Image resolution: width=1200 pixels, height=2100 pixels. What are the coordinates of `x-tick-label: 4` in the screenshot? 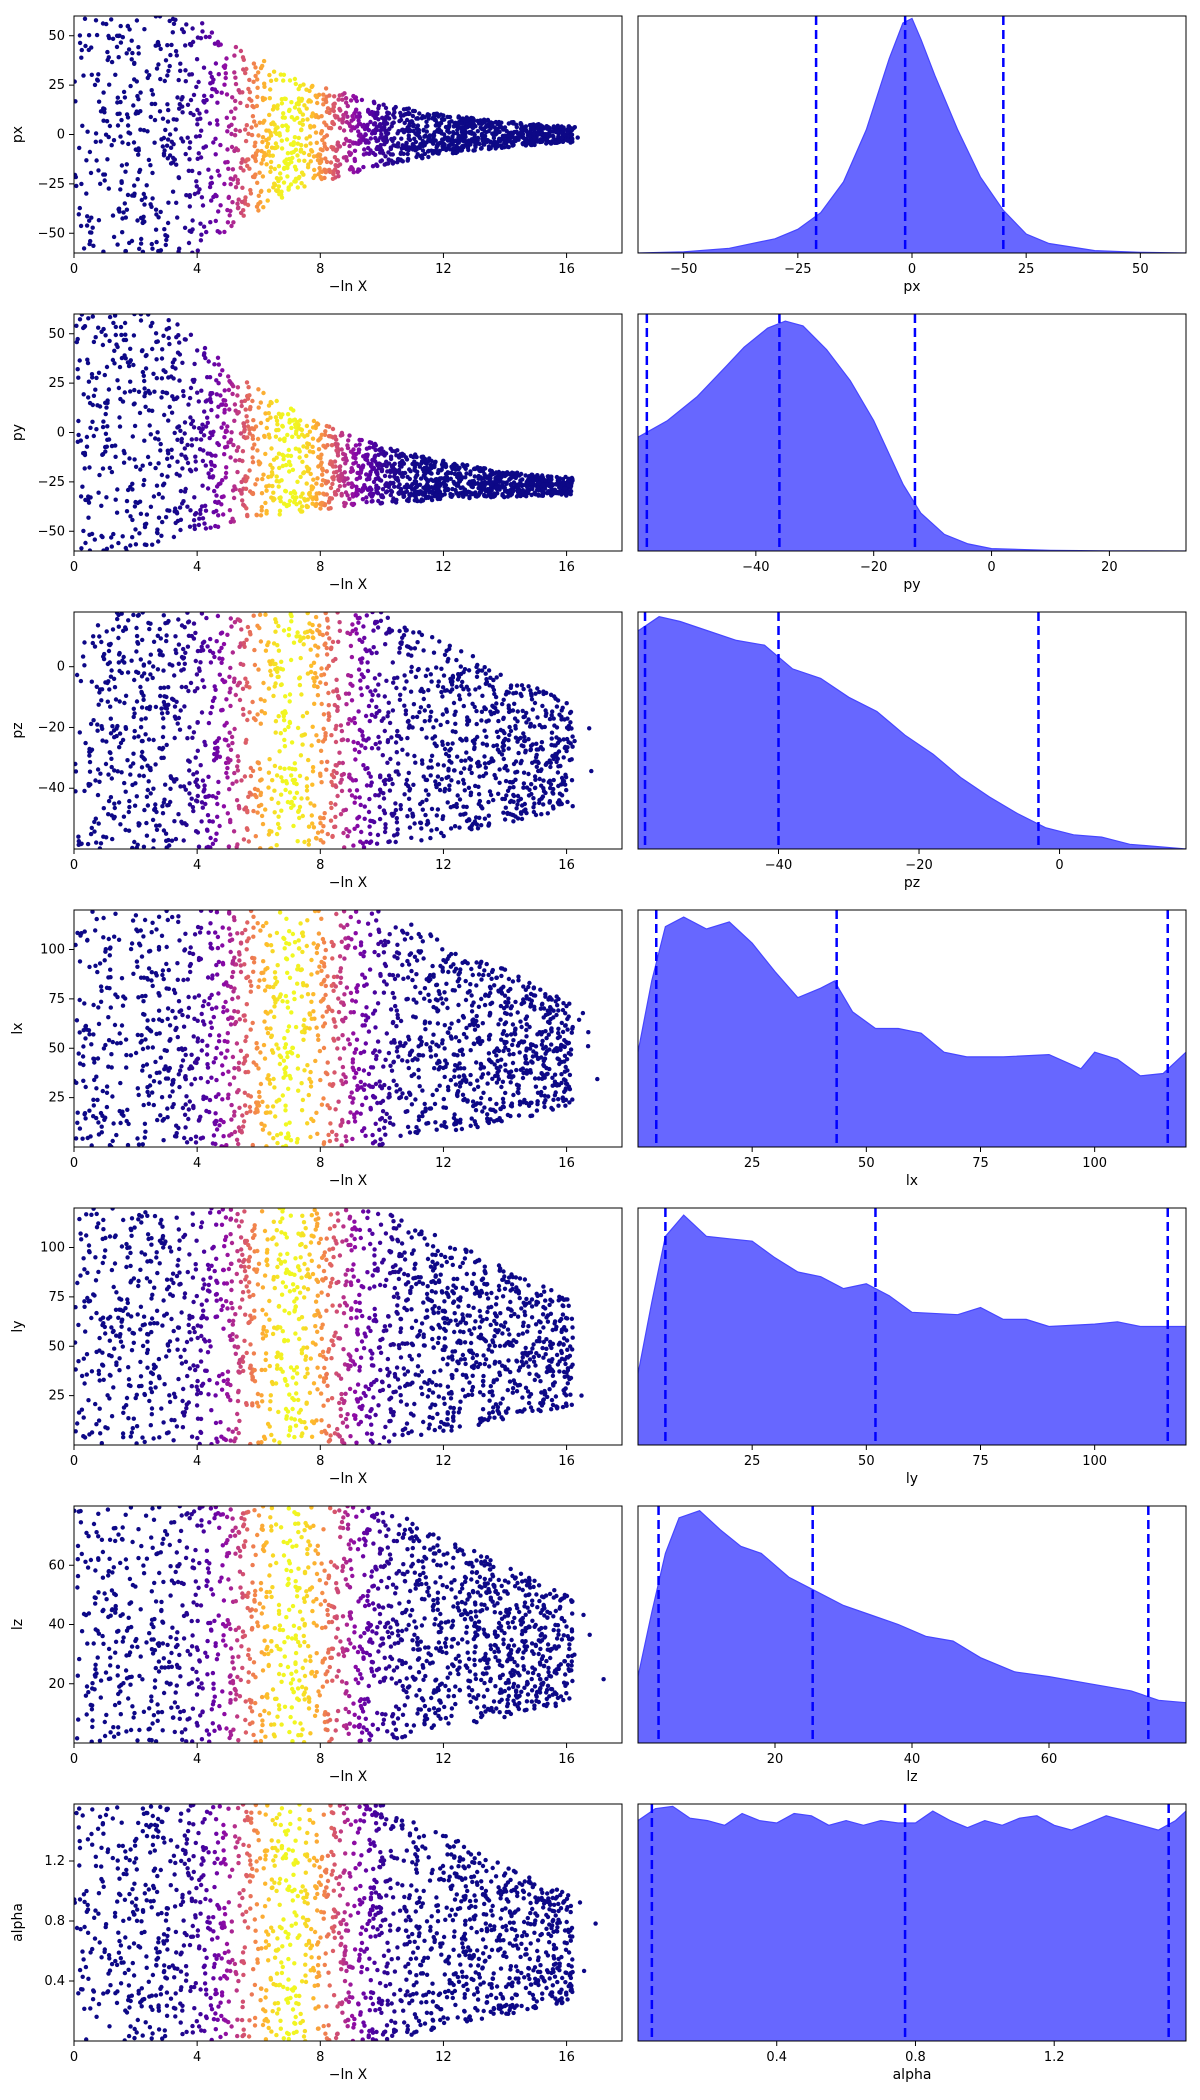 It's located at (197, 567).